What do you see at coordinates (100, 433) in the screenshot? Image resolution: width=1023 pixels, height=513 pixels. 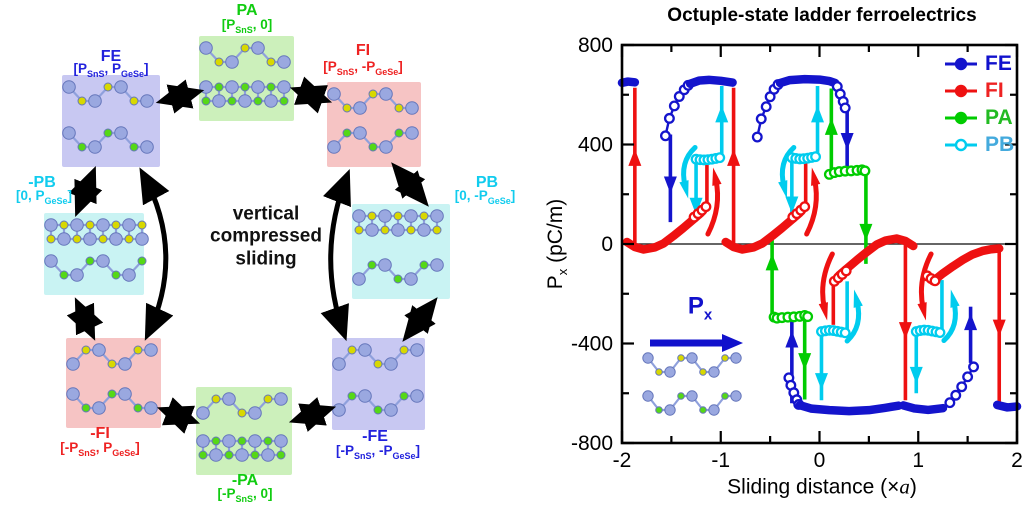 I see `state-label--FI: -FI` at bounding box center [100, 433].